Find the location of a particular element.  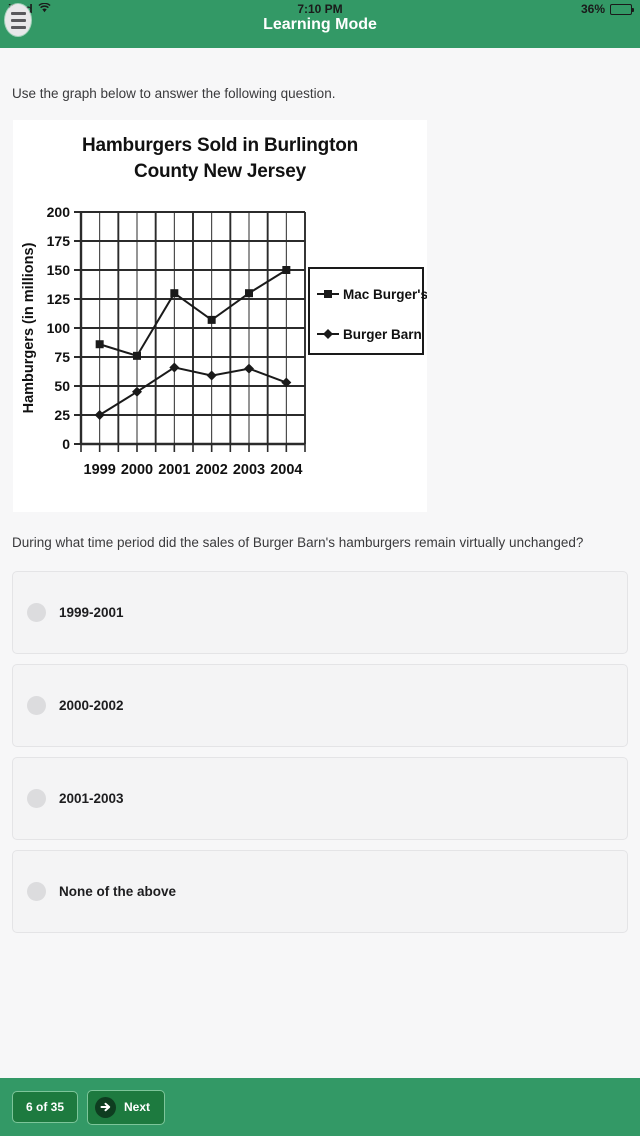

svg-text: 2002 is located at coordinates (212, 470).